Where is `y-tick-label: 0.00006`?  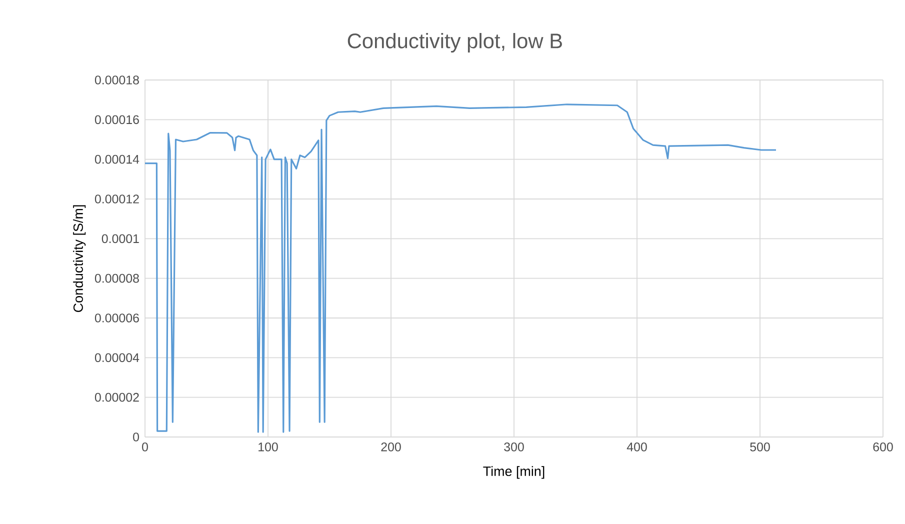
y-tick-label: 0.00006 is located at coordinates (116, 318).